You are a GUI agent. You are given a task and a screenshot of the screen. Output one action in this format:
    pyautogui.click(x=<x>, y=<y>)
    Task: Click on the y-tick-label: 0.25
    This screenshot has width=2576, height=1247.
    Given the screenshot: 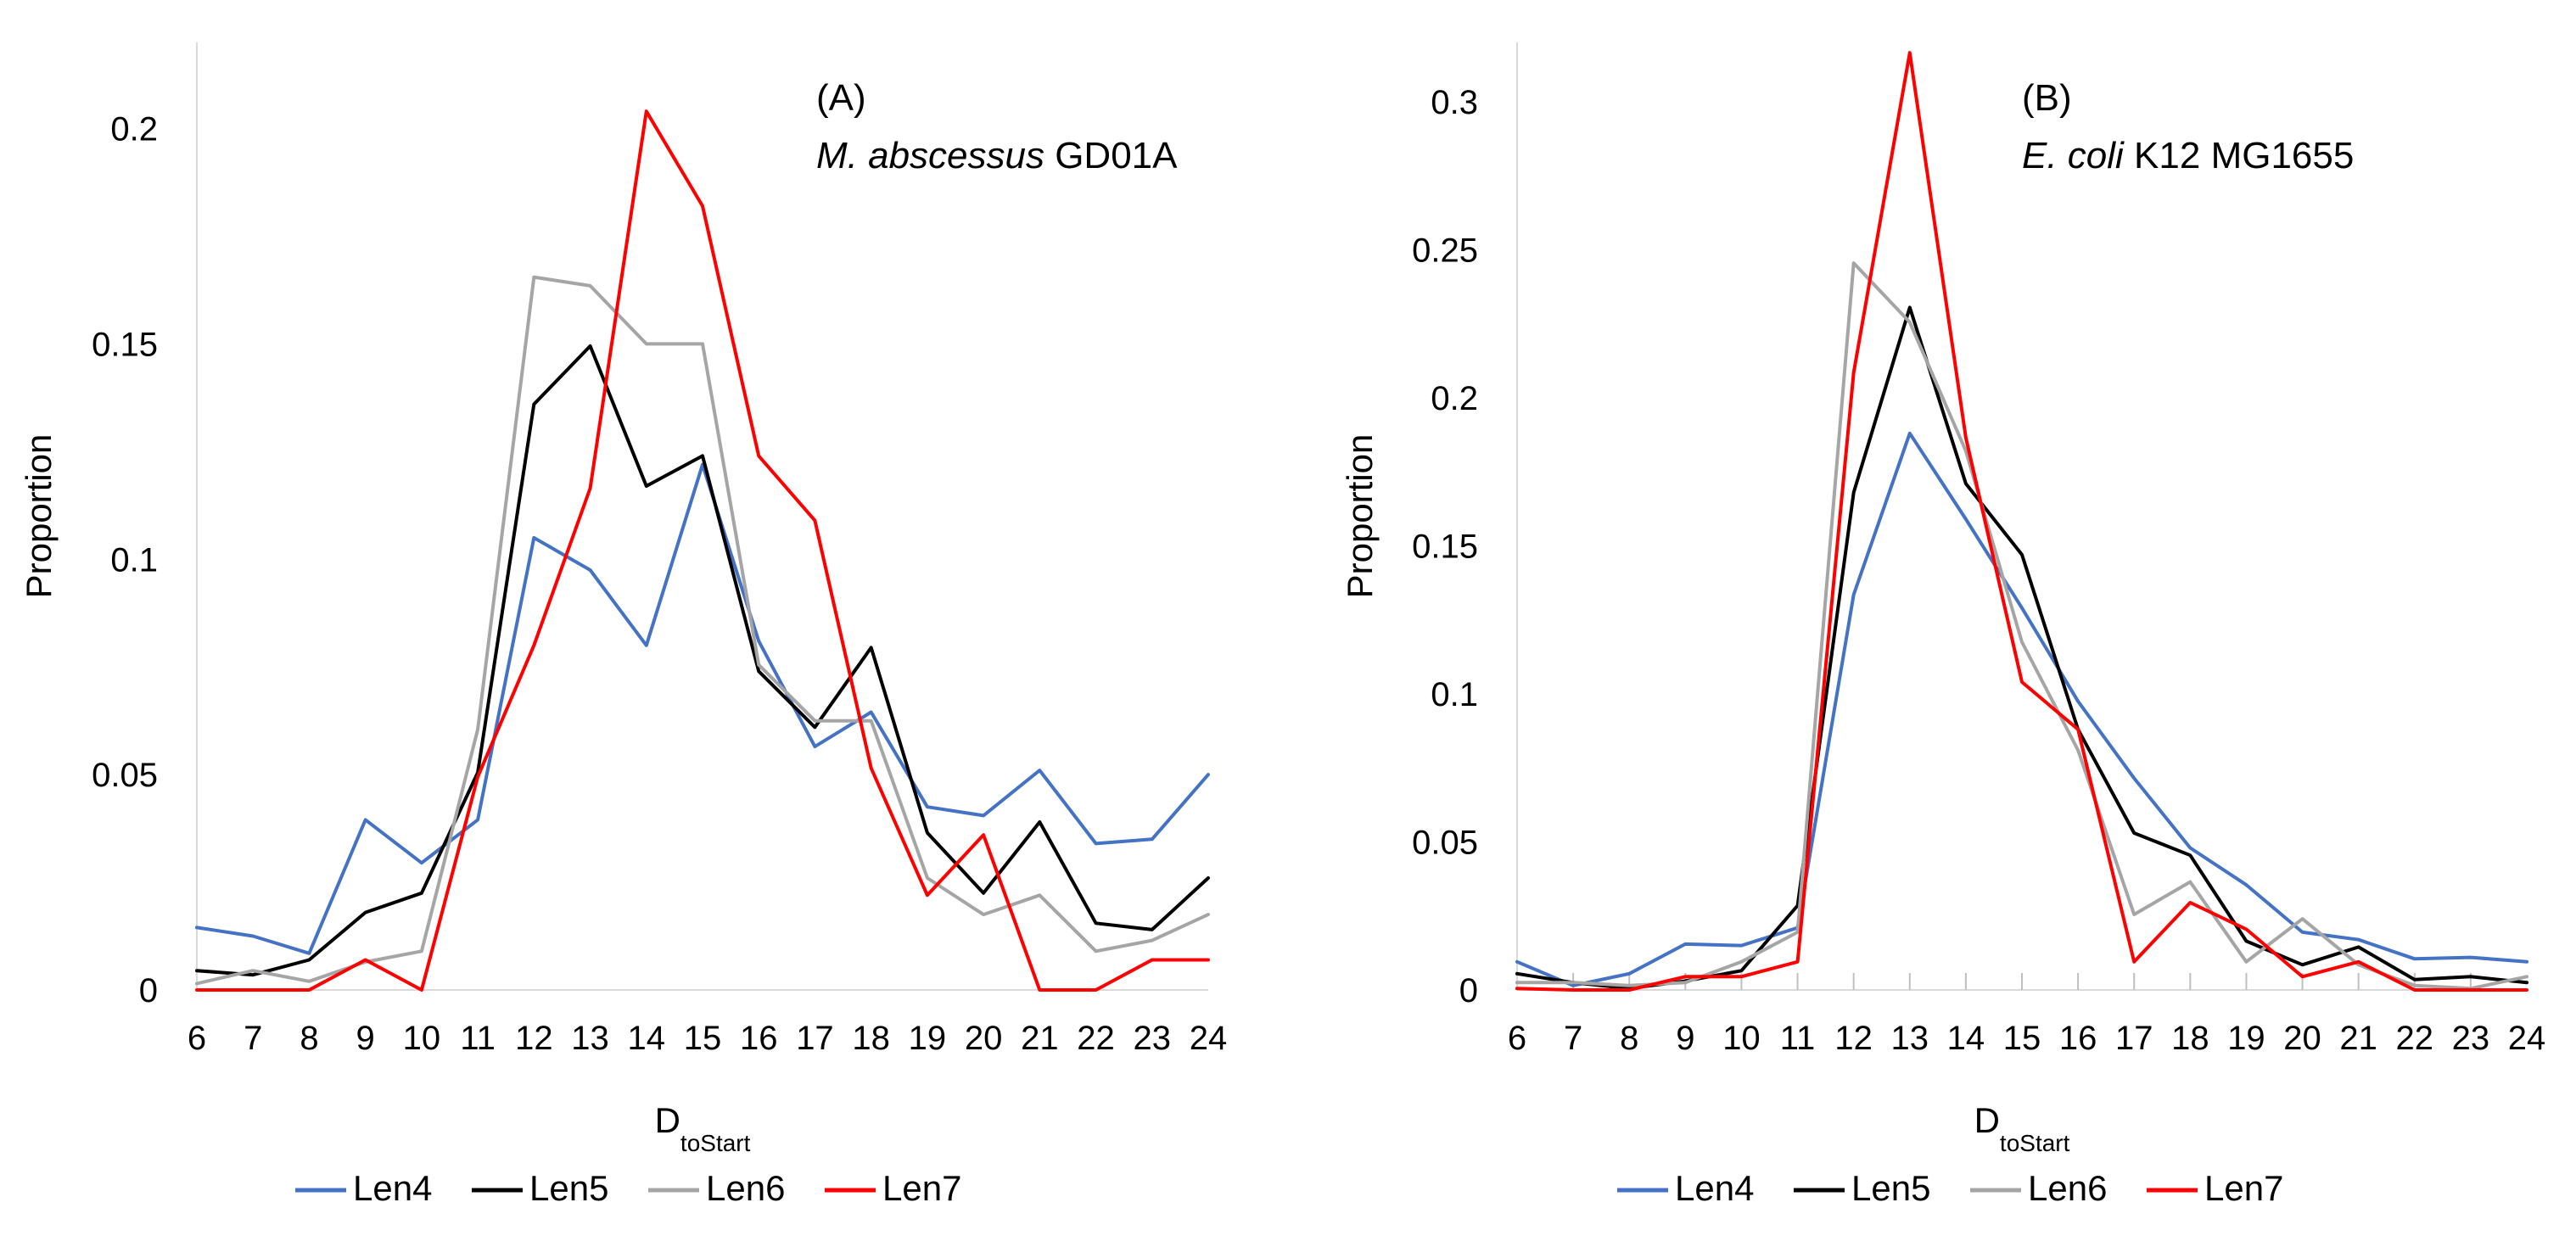 What is the action you would take?
    pyautogui.click(x=1445, y=250)
    